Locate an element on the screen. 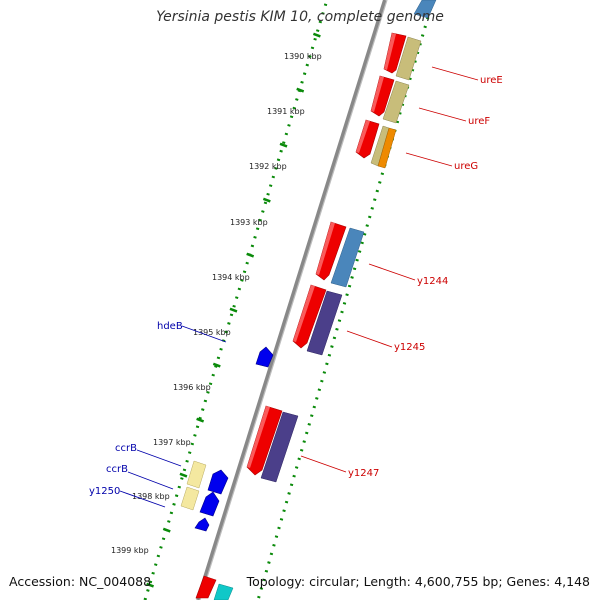 This screenshot has height=600, width=600. cog-bar-y1244 is located at coordinates (347, 257).